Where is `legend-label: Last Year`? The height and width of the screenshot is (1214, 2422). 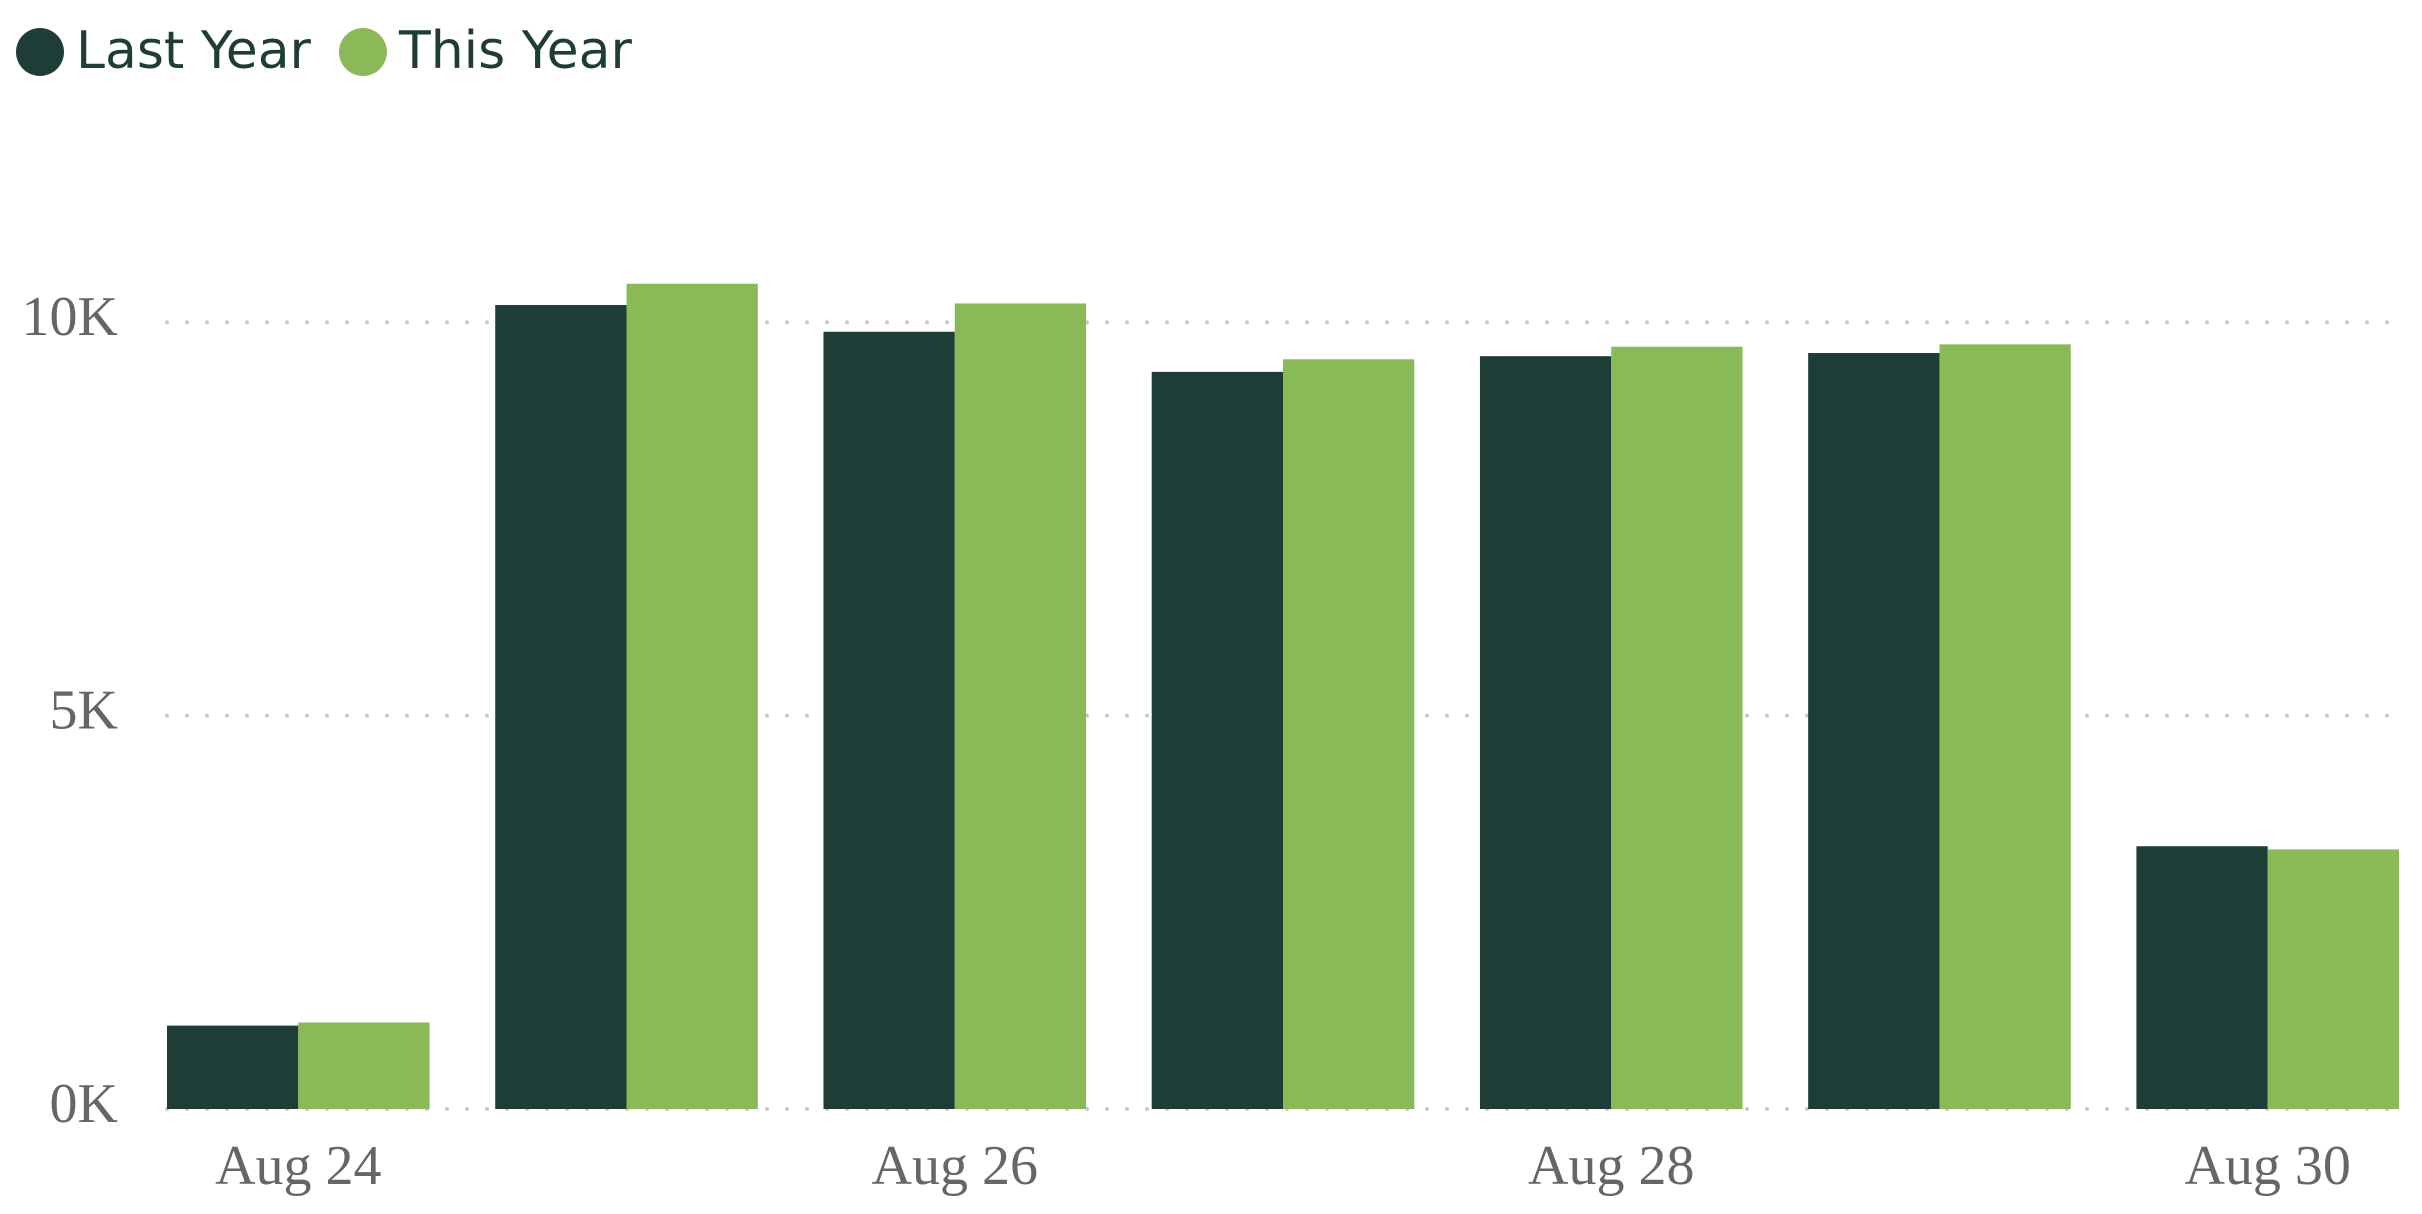 legend-label: Last Year is located at coordinates (194, 51).